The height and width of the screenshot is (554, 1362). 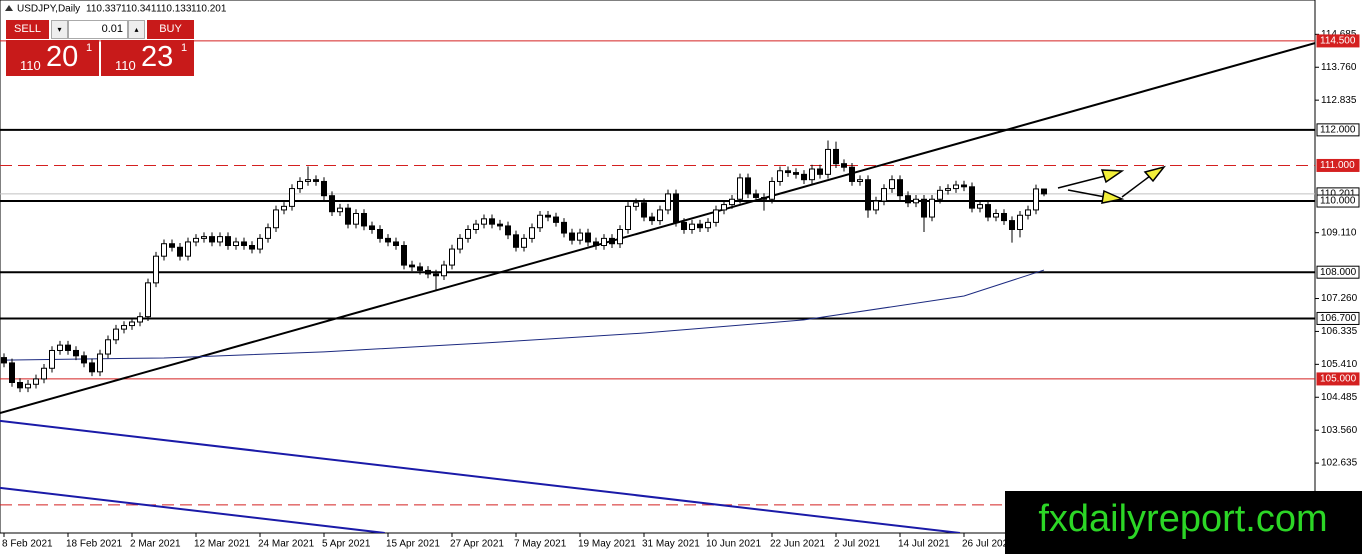 What do you see at coordinates (797, 544) in the screenshot?
I see `x-tick-label: 22 Jun 2021` at bounding box center [797, 544].